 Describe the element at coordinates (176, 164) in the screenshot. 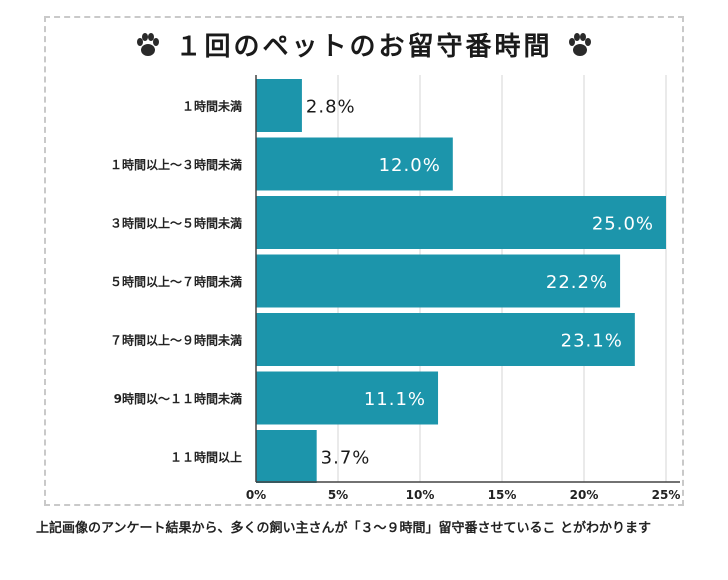

I see `category-label: １時間以上〜３時間未満` at that location.